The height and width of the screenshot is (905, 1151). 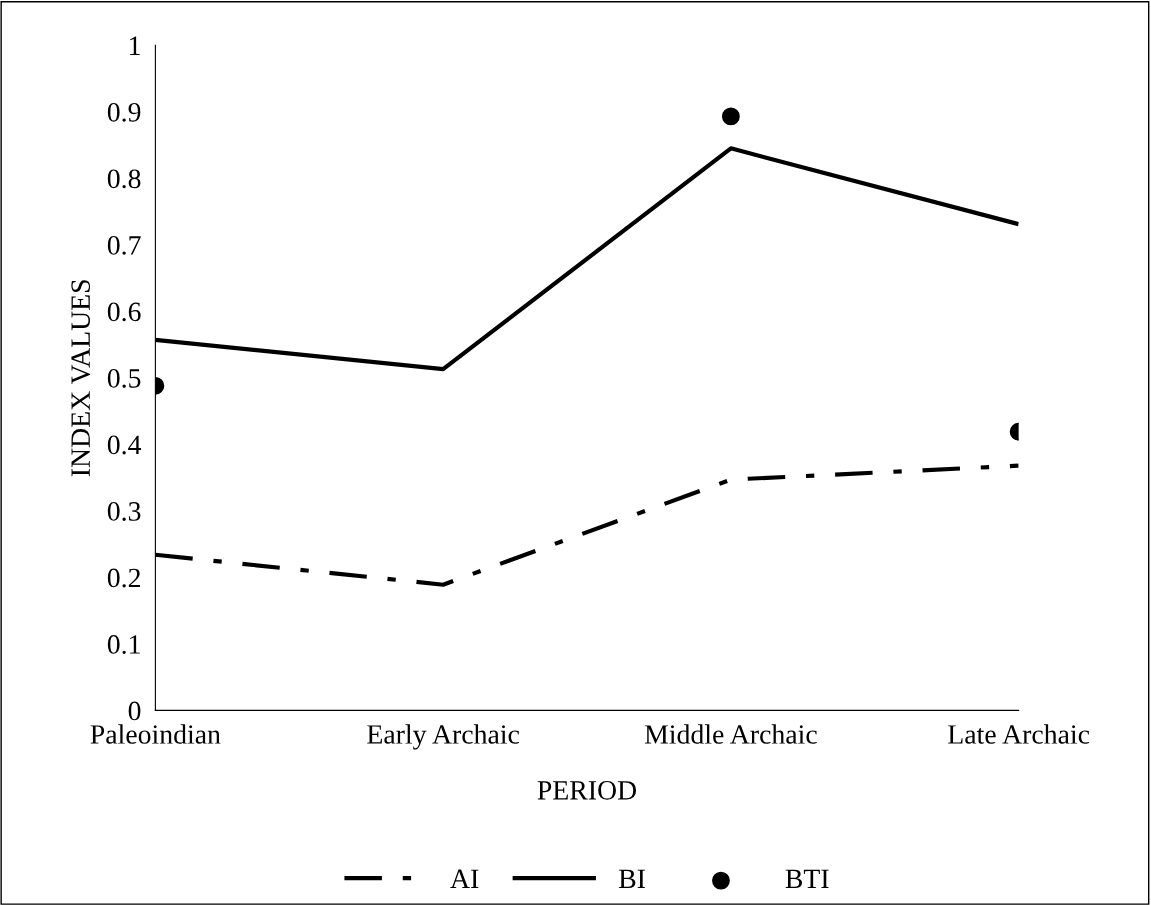 I want to click on x-tick-label: Late Archaic, so click(x=1019, y=734).